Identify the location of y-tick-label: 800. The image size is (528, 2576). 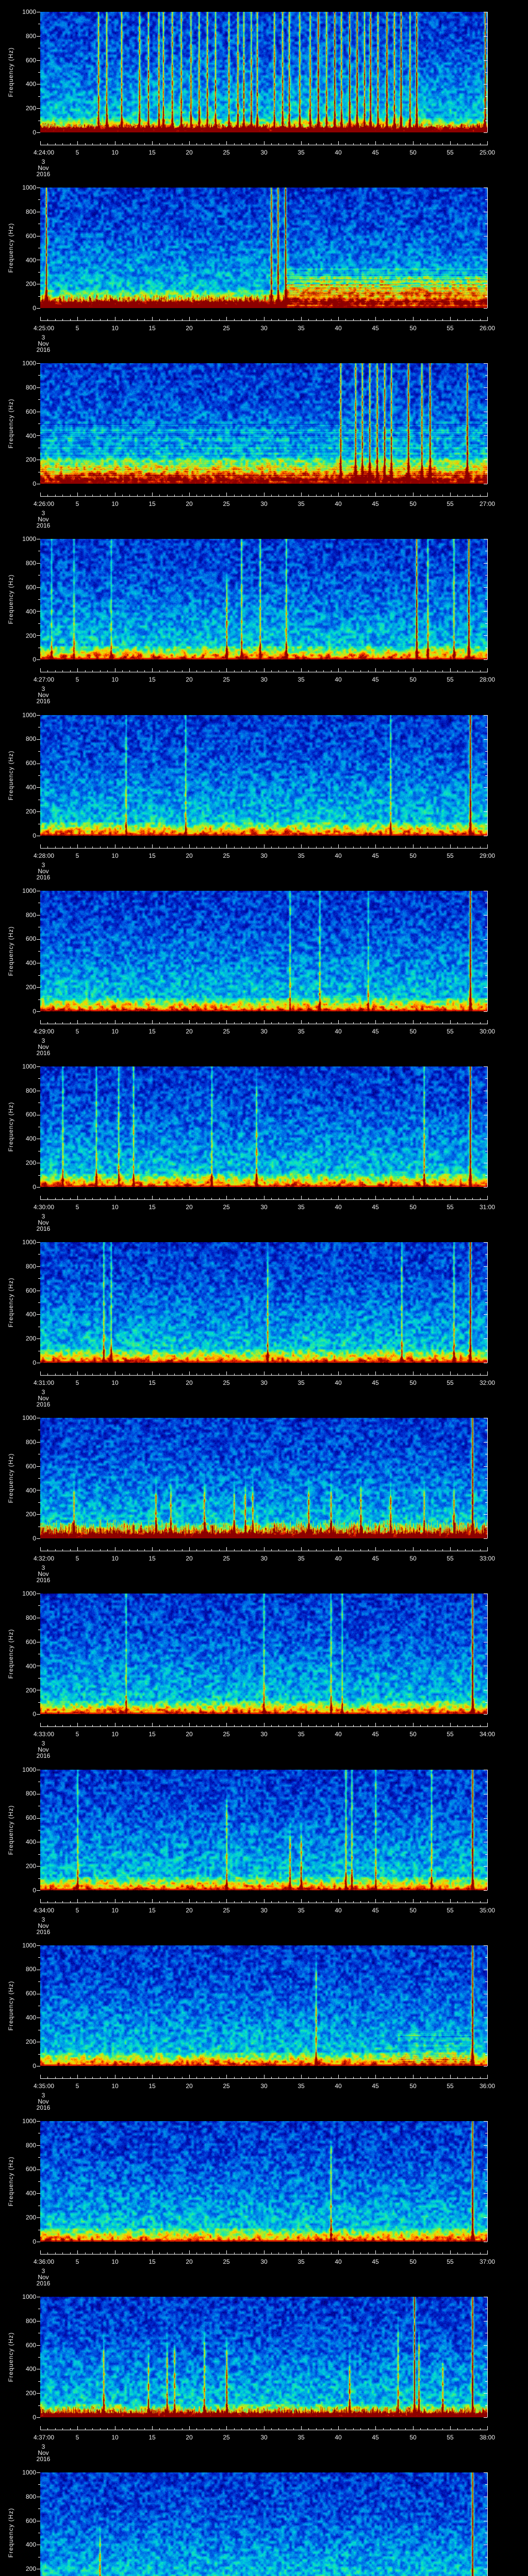
(31, 739).